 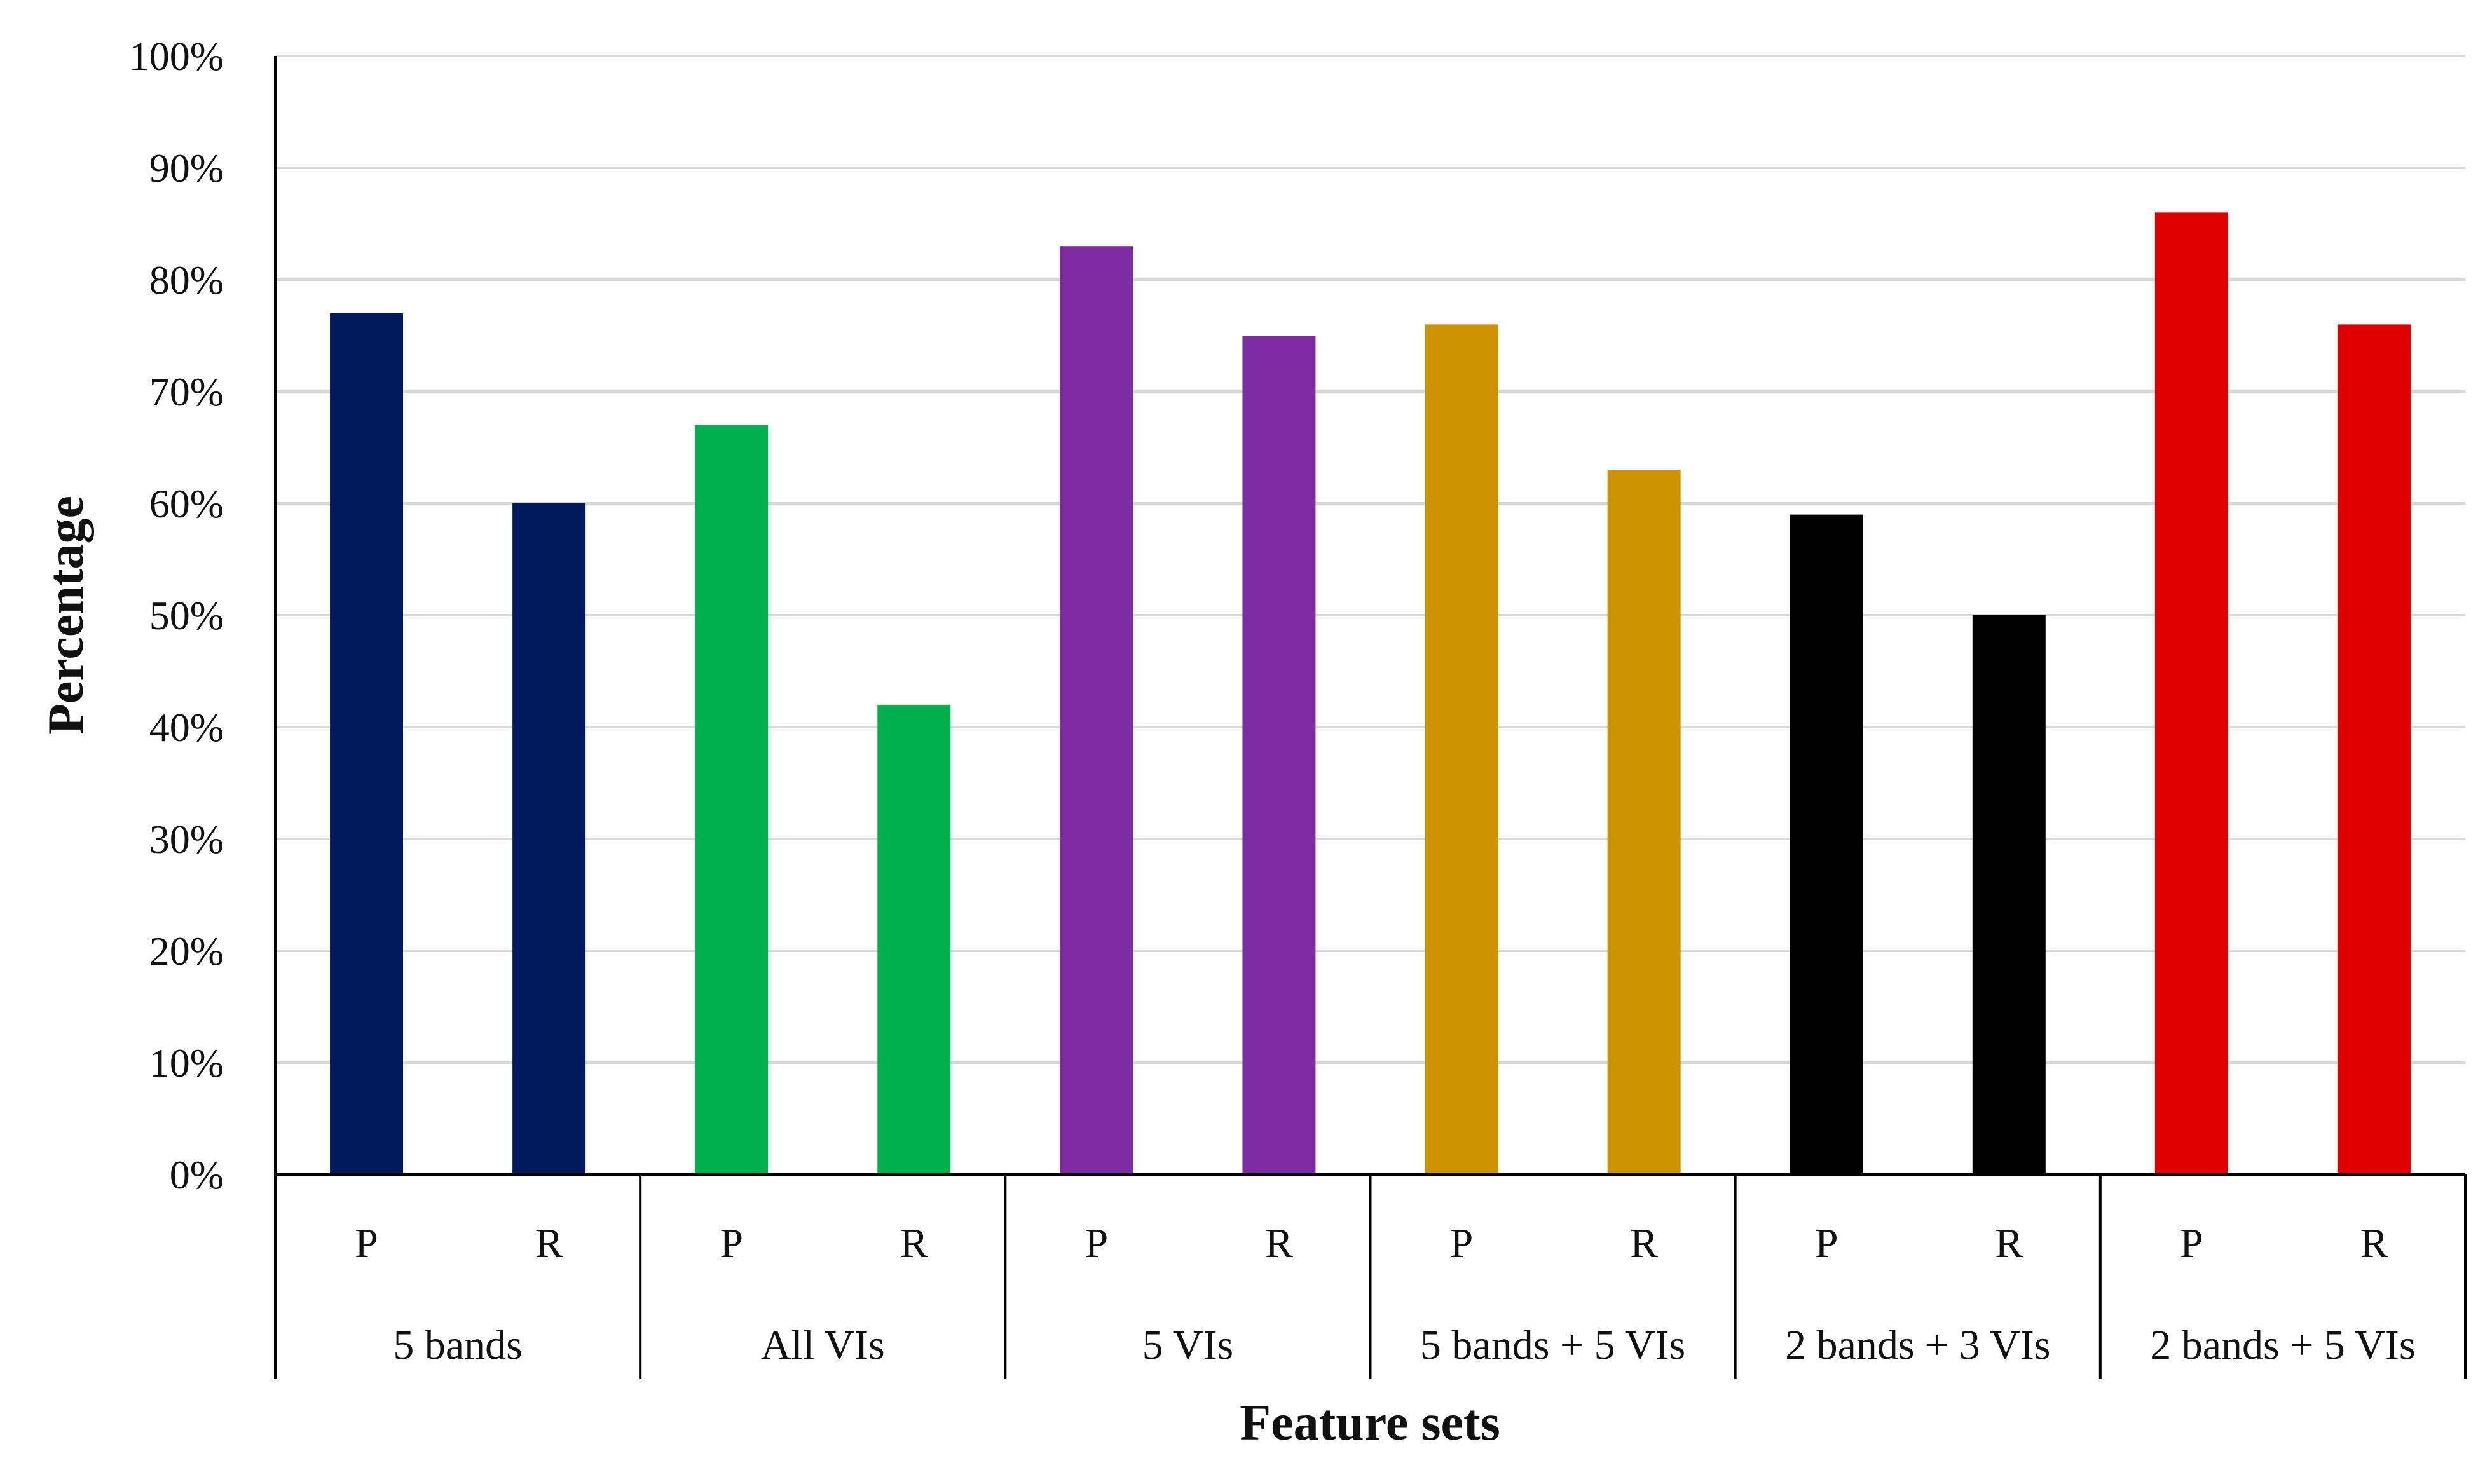 What do you see at coordinates (1370, 1423) in the screenshot?
I see `x-axis-title: Feature sets` at bounding box center [1370, 1423].